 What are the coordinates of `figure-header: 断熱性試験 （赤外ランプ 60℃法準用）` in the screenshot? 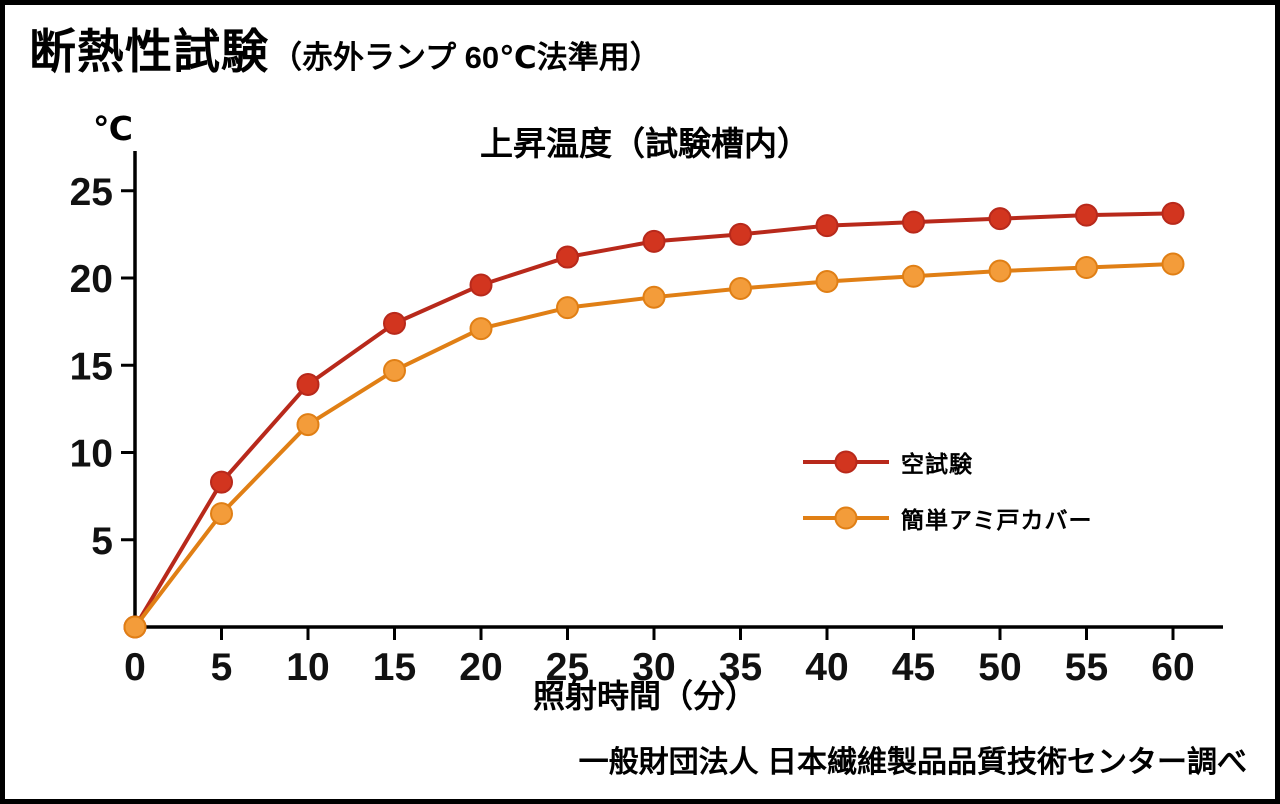 It's located at (345, 47).